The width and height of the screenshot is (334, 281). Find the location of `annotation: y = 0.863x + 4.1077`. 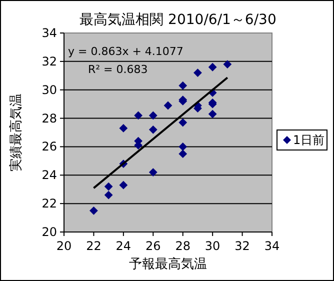

annotation: y = 0.863x + 4.1077 is located at coordinates (126, 51).